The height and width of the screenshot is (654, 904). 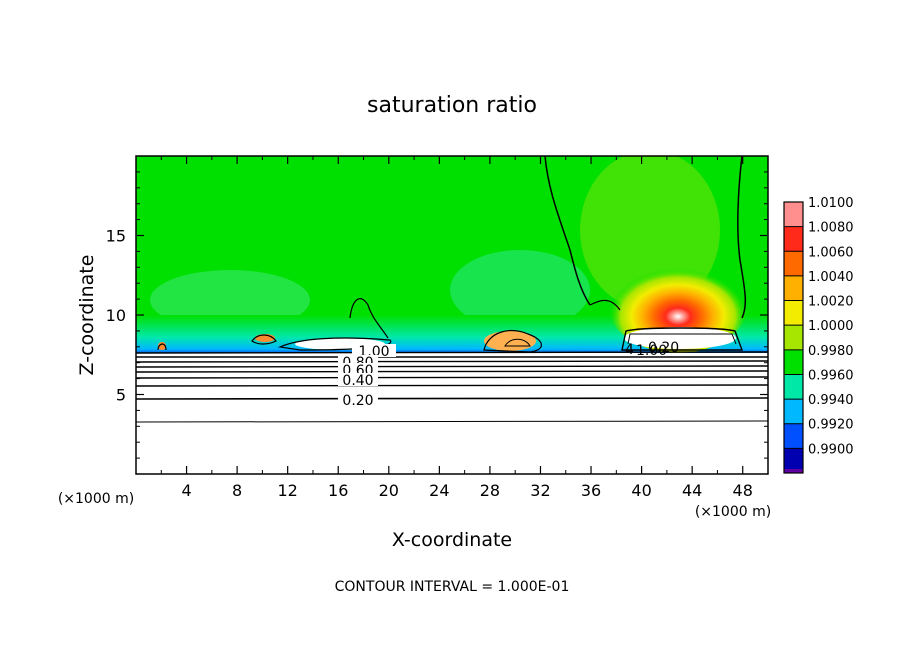 I want to click on x-axis-label: X-coordinate, so click(x=452, y=540).